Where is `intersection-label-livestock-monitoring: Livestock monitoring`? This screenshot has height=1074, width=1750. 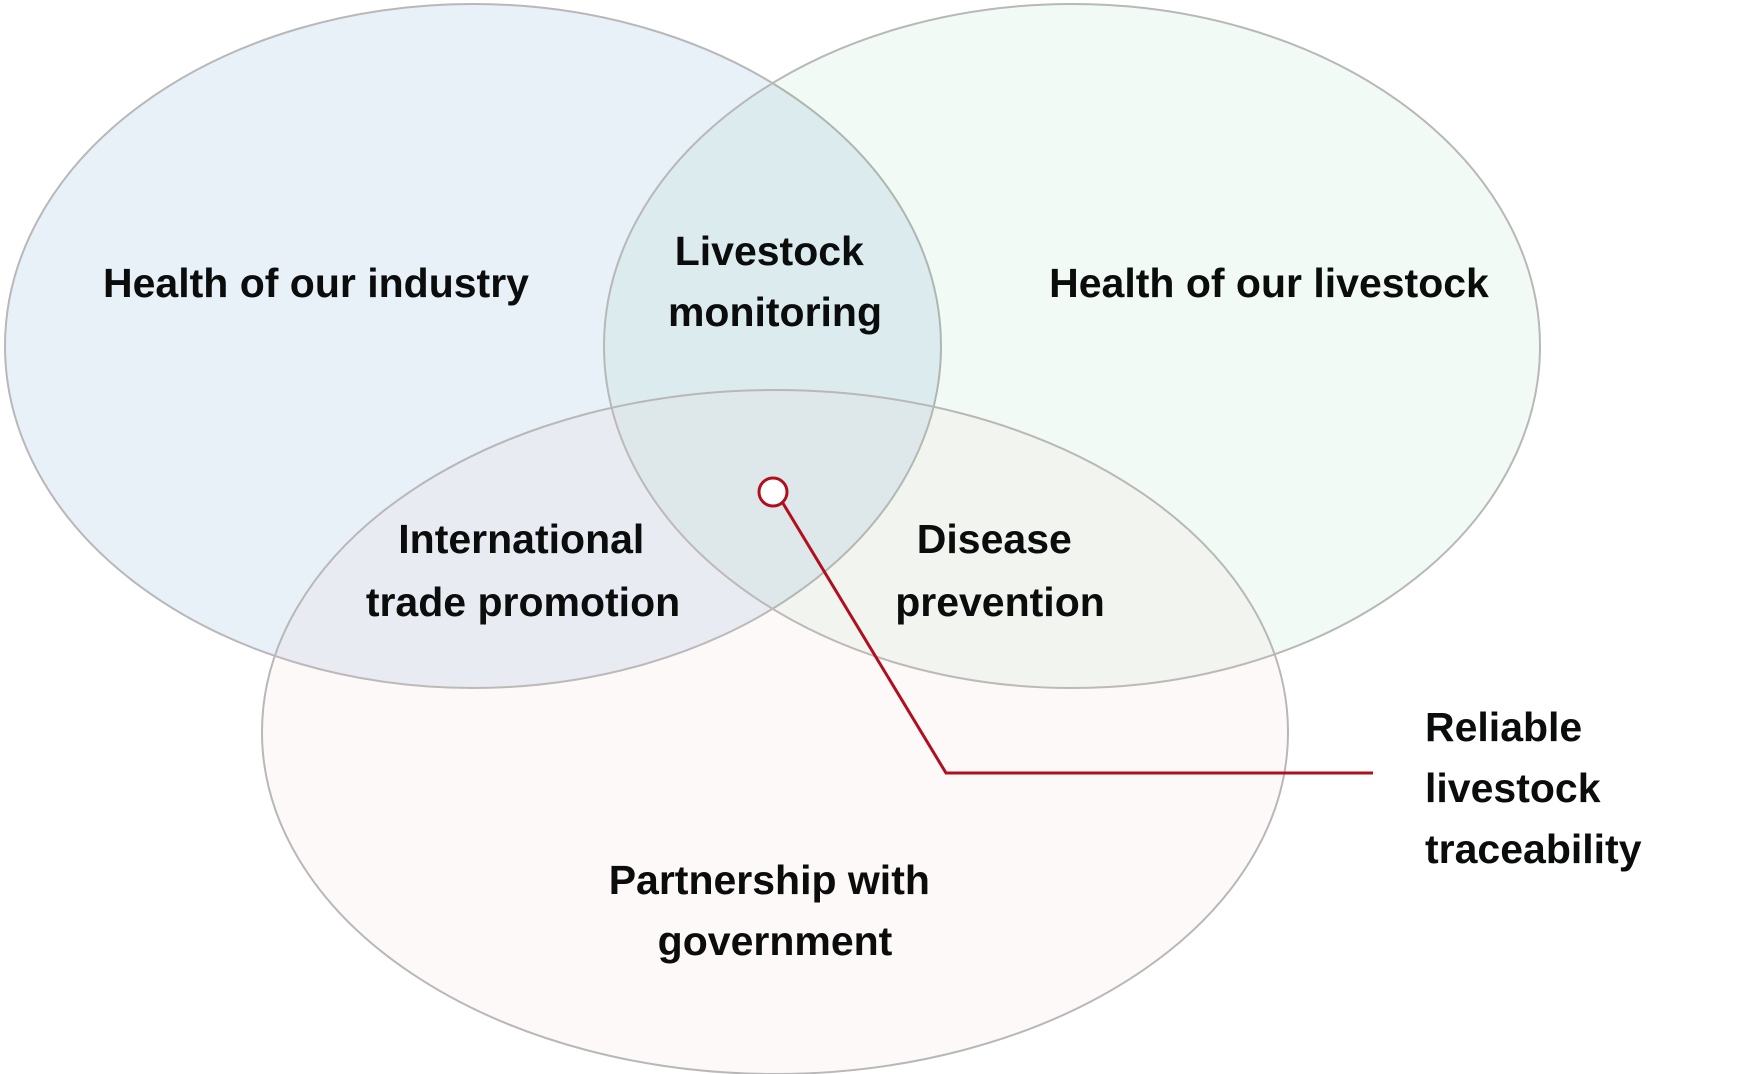
intersection-label-livestock-monitoring: Livestock monitoring is located at coordinates (775, 281).